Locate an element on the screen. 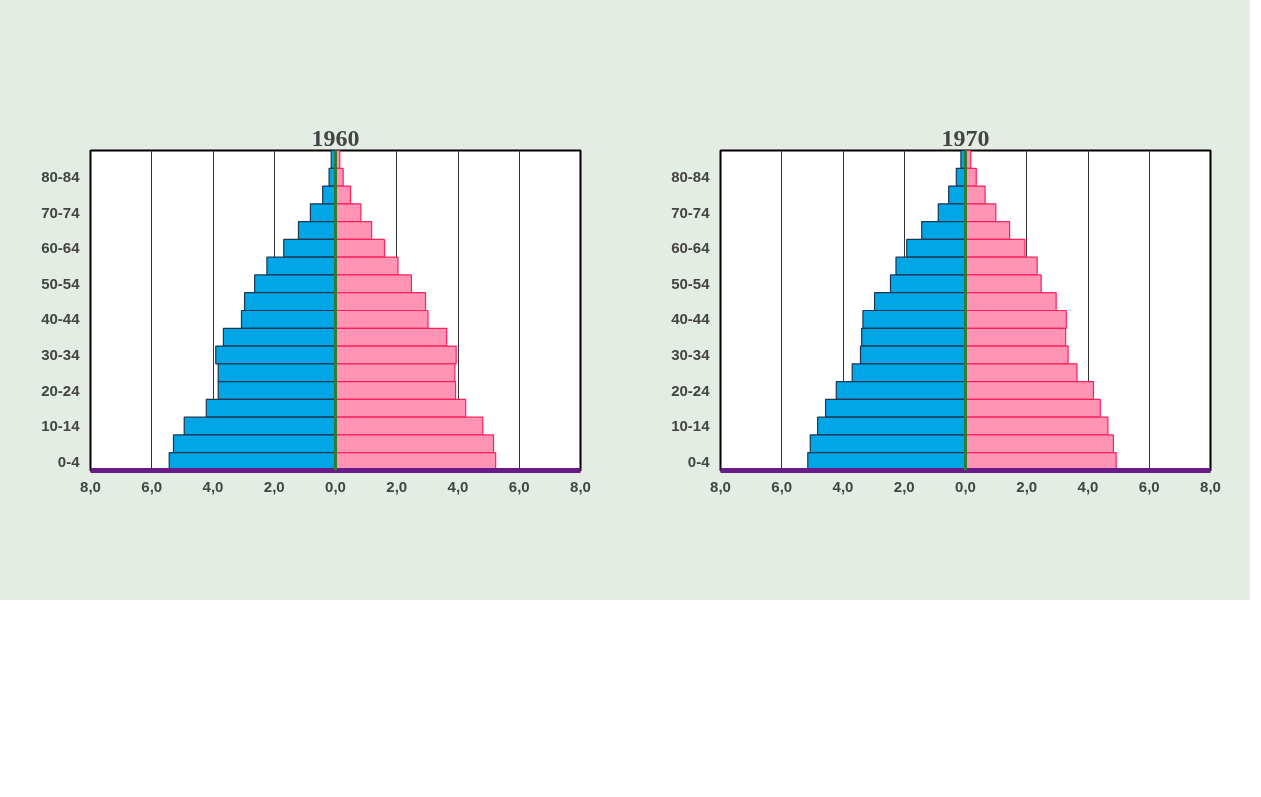 The height and width of the screenshot is (797, 1261). chart-title: 1970 is located at coordinates (965, 137).